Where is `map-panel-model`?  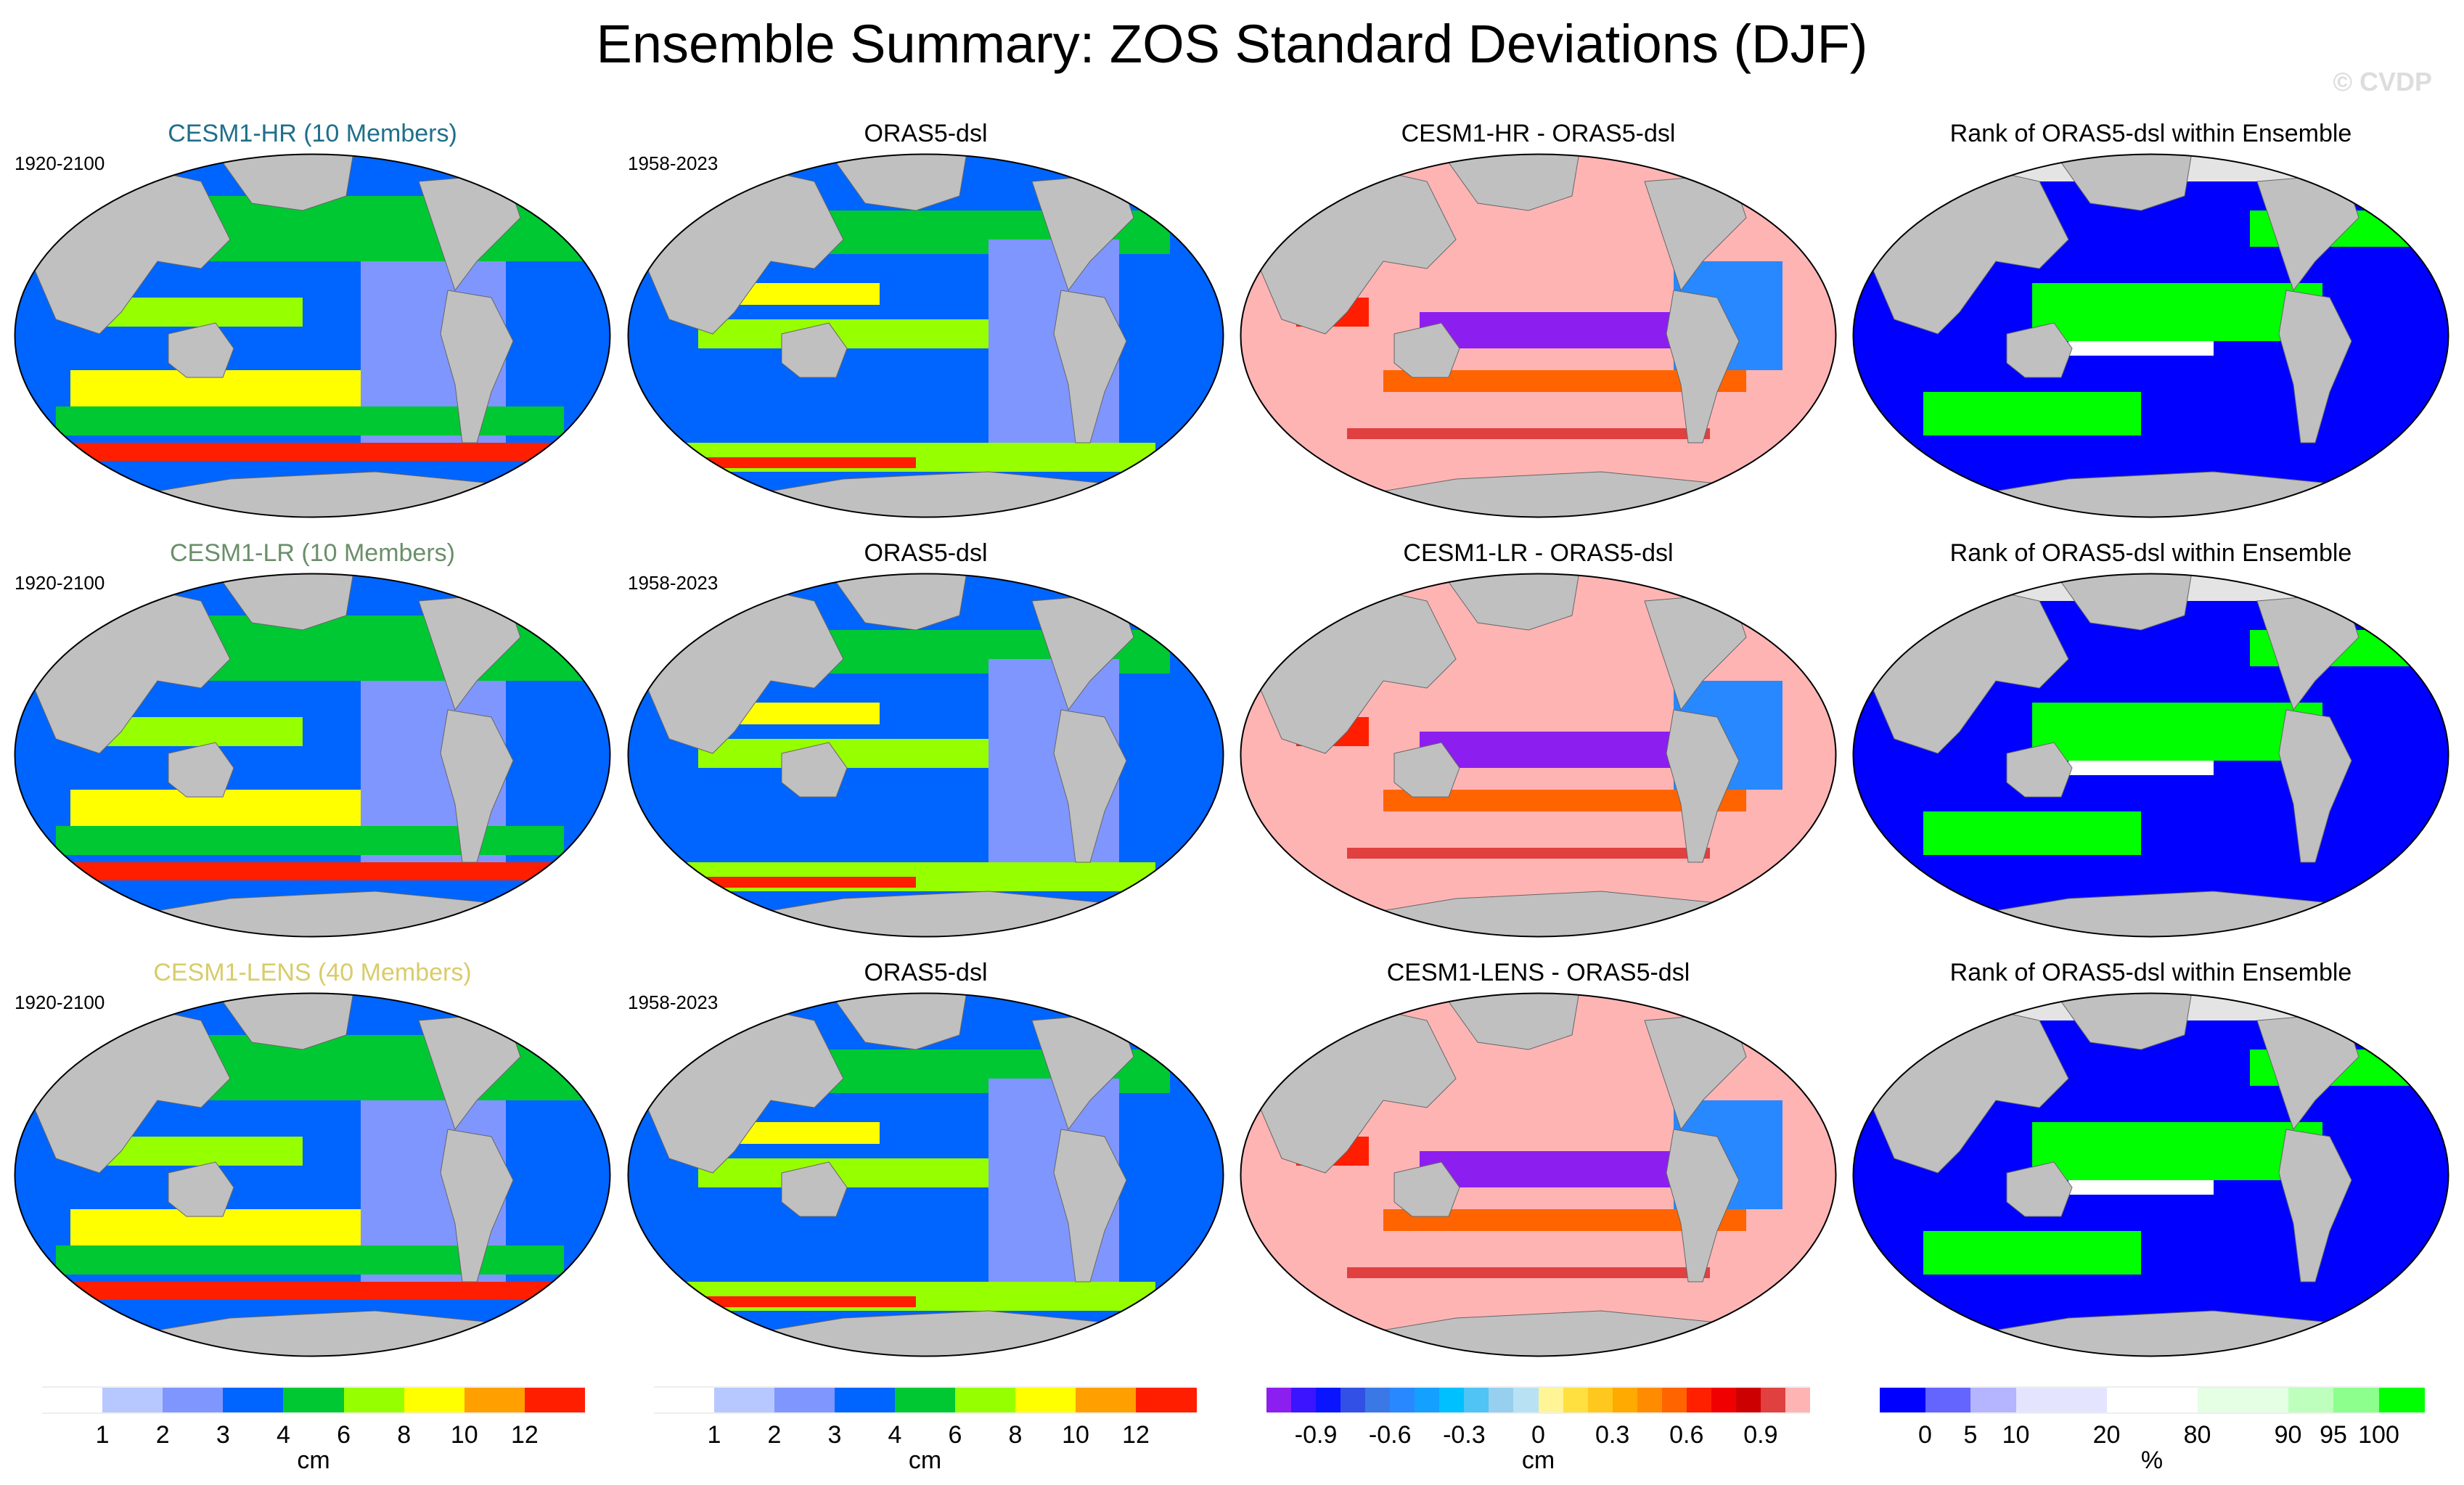 map-panel-model is located at coordinates (312, 335).